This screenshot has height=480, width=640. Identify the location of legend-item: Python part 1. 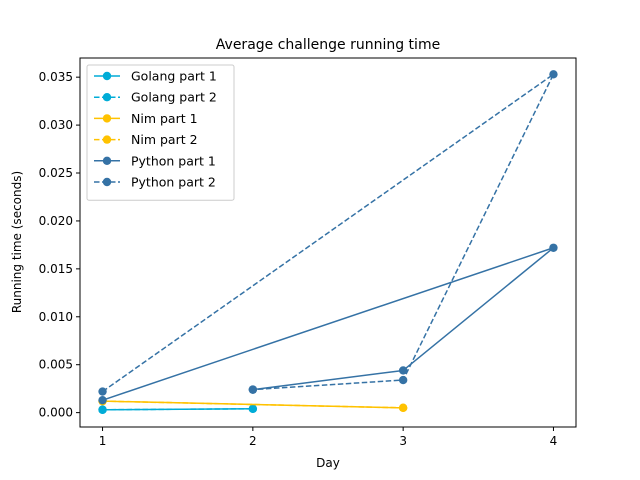
(155, 160).